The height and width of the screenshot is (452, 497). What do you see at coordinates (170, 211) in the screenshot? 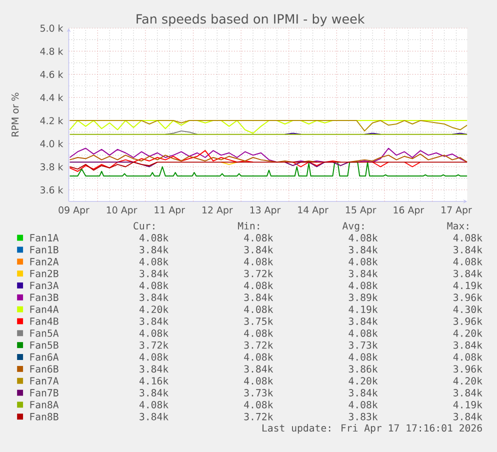
I see `x-tick-label: 11 Apr` at bounding box center [170, 211].